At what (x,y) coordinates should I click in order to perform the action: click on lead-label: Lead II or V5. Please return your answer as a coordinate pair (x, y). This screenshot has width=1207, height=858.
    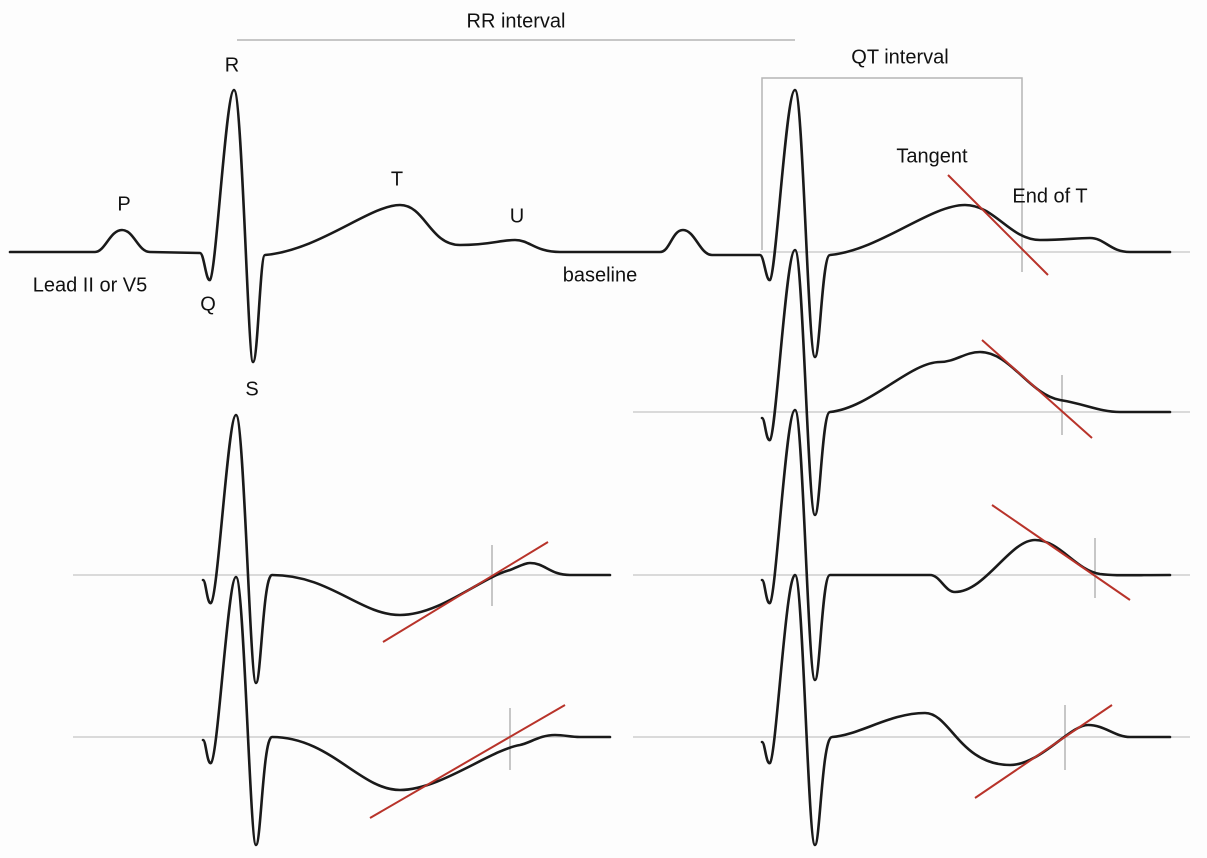
    Looking at the image, I should click on (90, 285).